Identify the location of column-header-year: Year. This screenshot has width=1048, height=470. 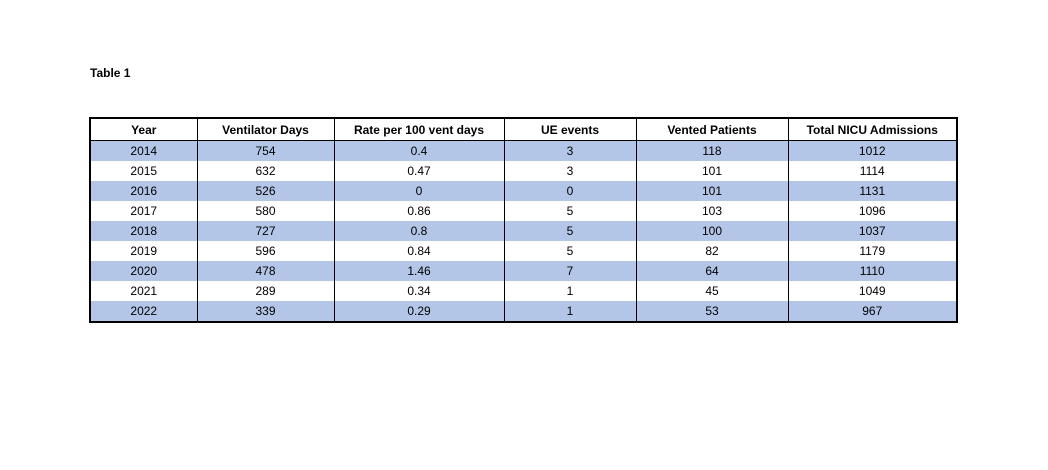
(143, 129).